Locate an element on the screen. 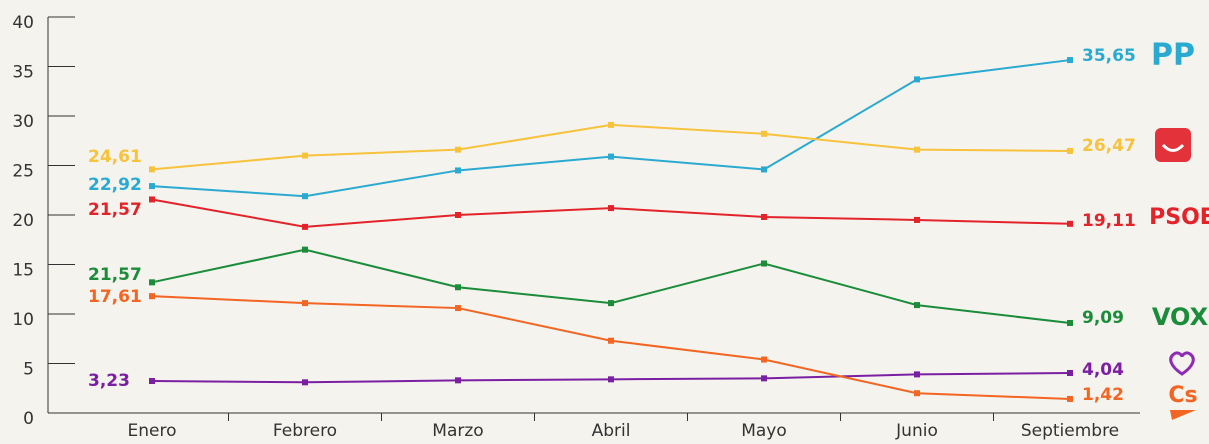  value-label: 35,65 is located at coordinates (1109, 56).